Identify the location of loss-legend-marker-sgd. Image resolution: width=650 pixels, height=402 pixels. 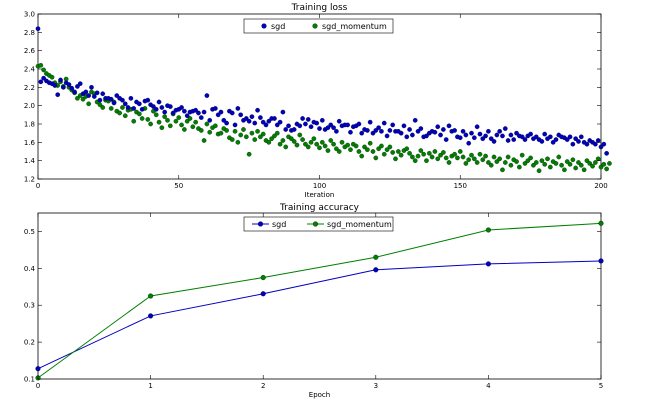
(264, 26).